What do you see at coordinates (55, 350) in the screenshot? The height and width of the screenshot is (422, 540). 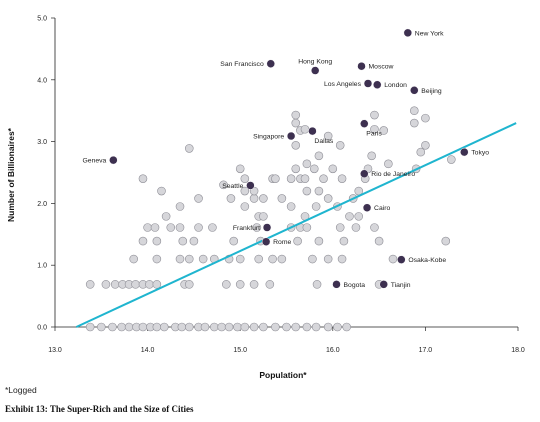 I see `x-tick-label: 13.0` at bounding box center [55, 350].